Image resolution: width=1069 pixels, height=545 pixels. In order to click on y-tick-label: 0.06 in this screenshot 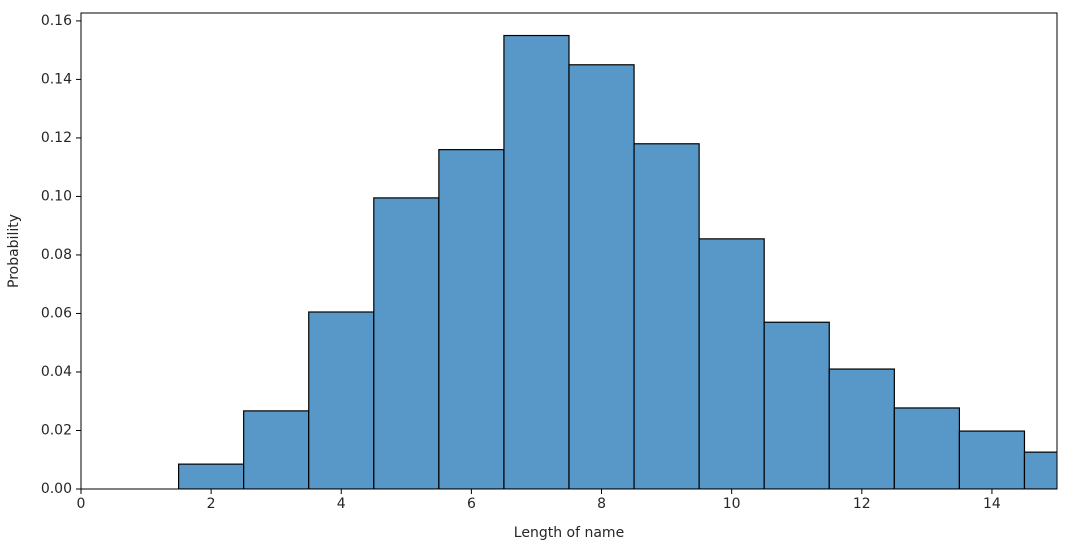, I will do `click(56, 313)`.